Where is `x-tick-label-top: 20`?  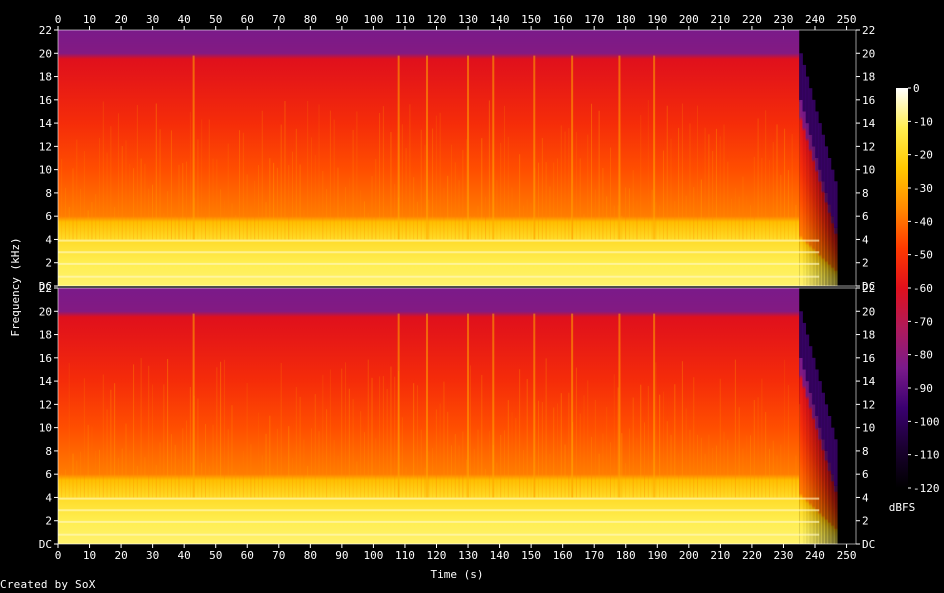 x-tick-label-top: 20 is located at coordinates (120, 19).